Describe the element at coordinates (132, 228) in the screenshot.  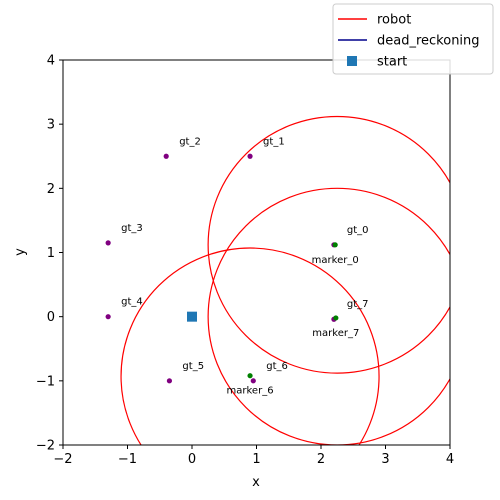
I see `gt-label-3: gt_3` at that location.